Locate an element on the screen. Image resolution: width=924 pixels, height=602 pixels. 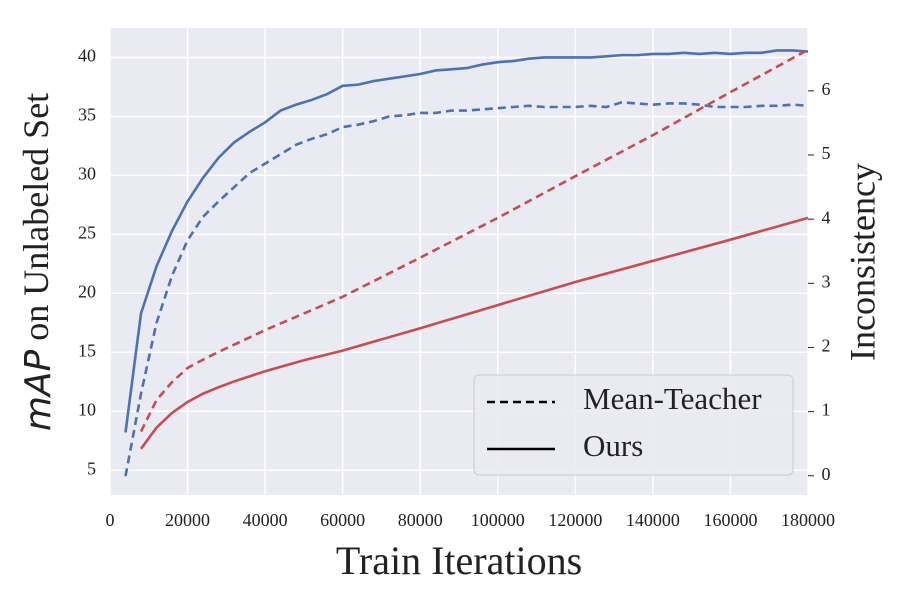
x-tick-label: 20000 is located at coordinates (187, 520).